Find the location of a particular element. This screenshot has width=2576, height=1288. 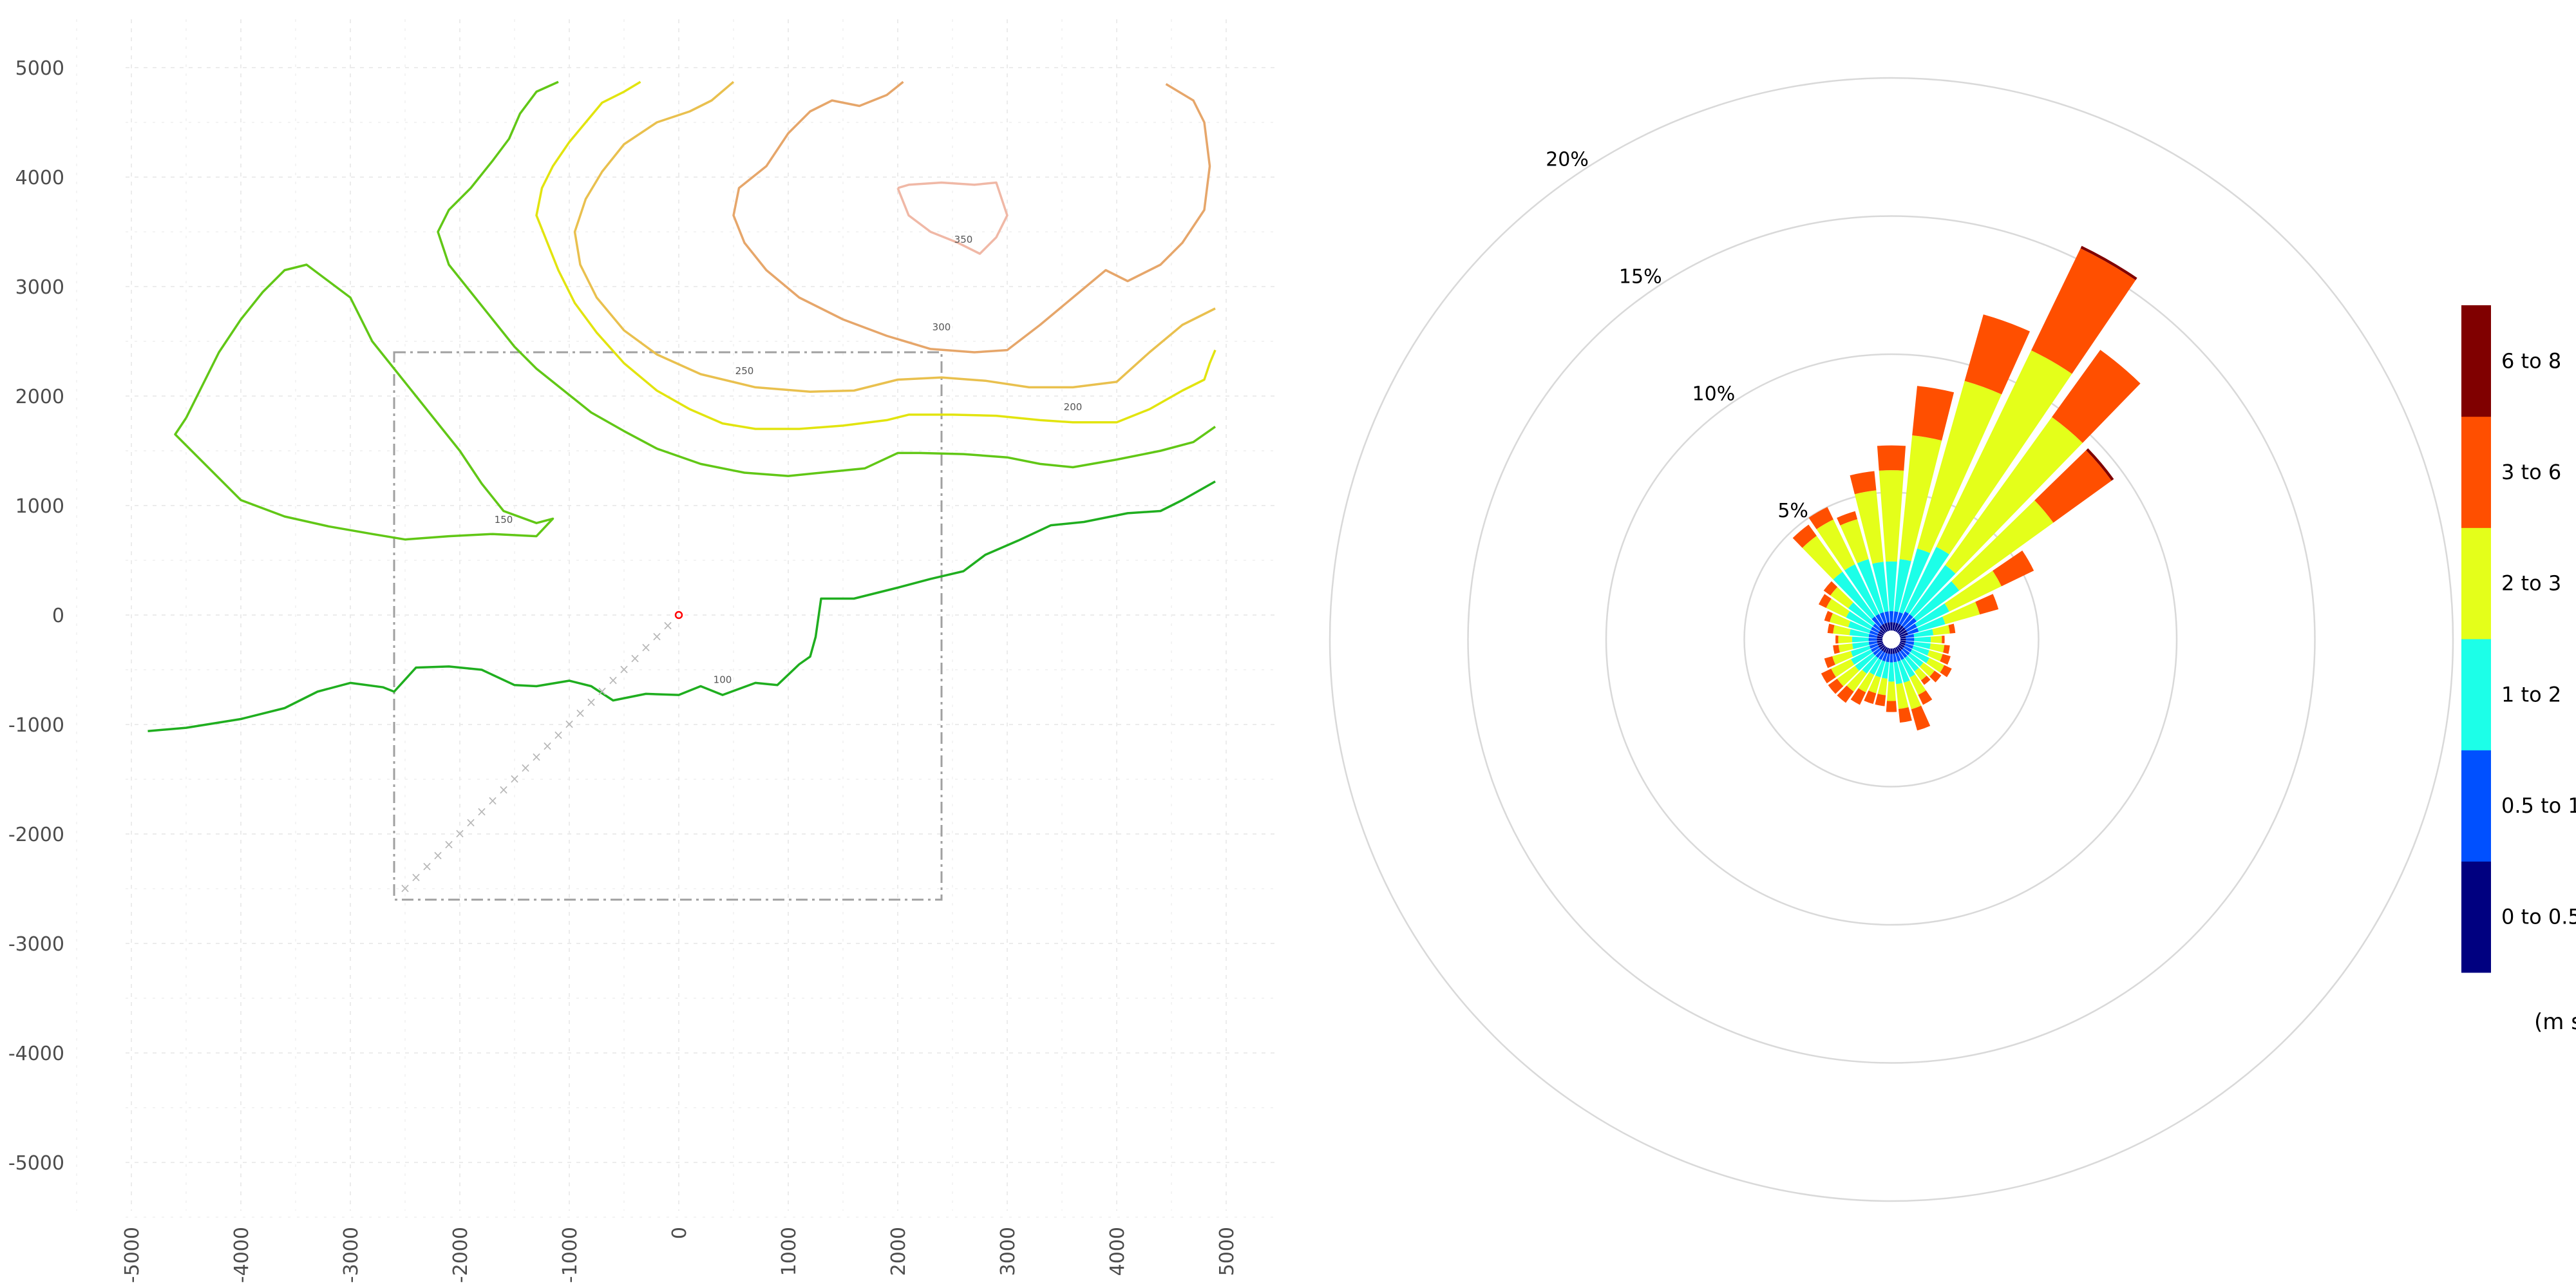

radial-axis-labels: 5% 10% 15% 20% is located at coordinates (1677, 336).